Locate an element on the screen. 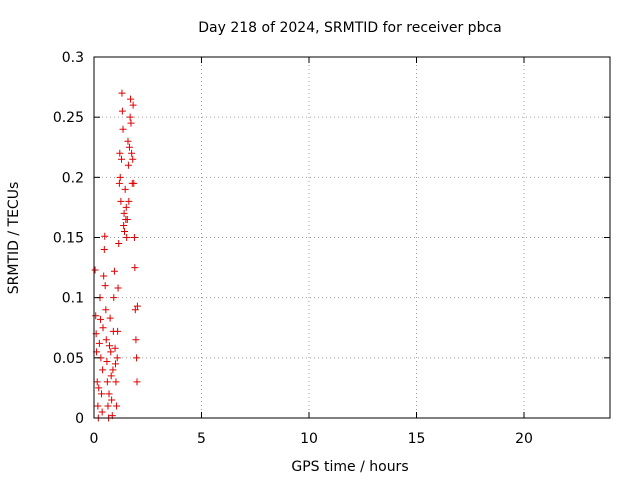 The image size is (640, 480). y-tick-label: 0 is located at coordinates (79, 419).